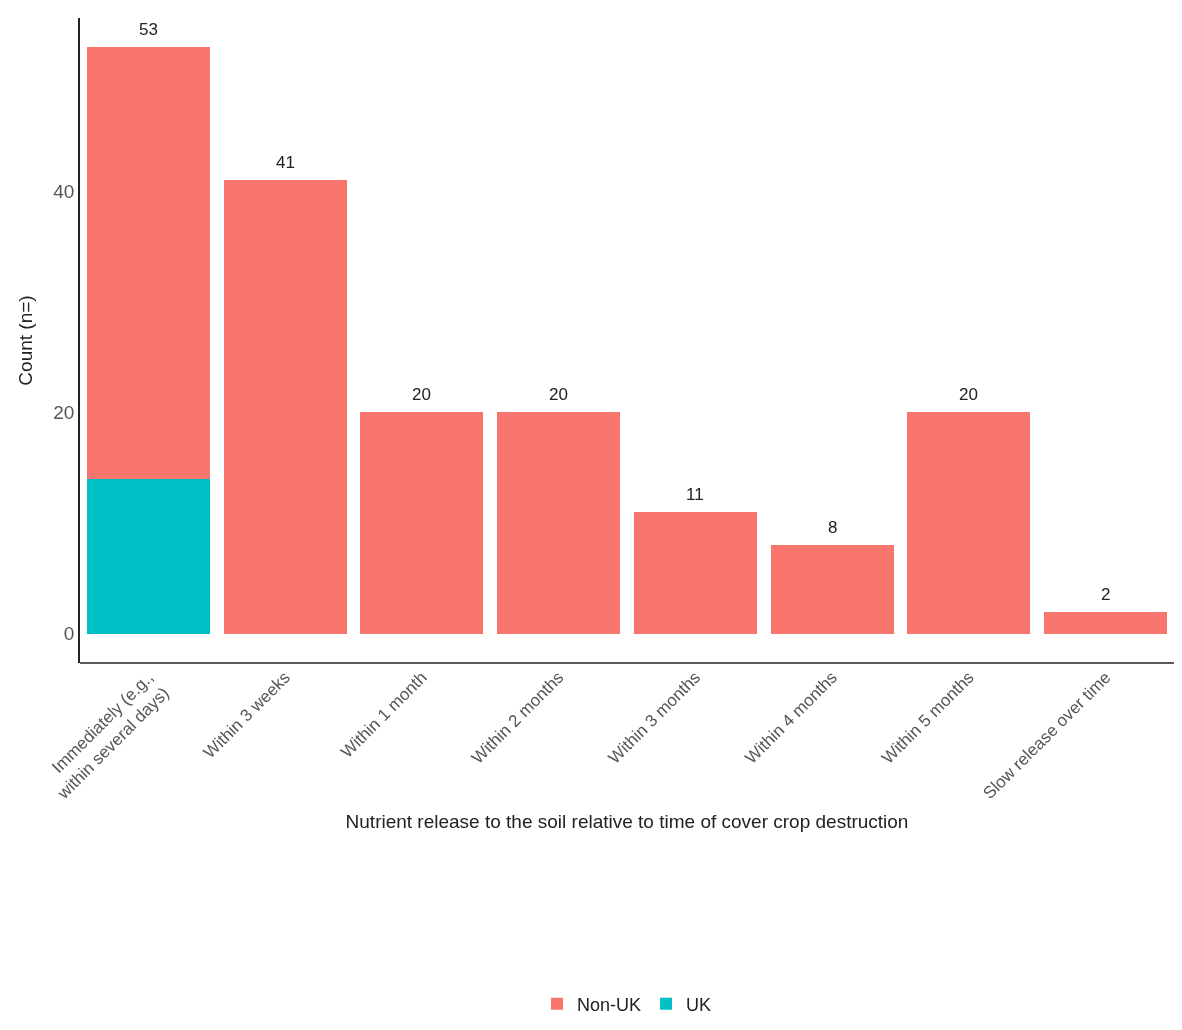 The height and width of the screenshot is (1030, 1182). Describe the element at coordinates (627, 822) in the screenshot. I see `x-axis-title: Nutrient release to the soil relative to time of cover crop destruction` at that location.